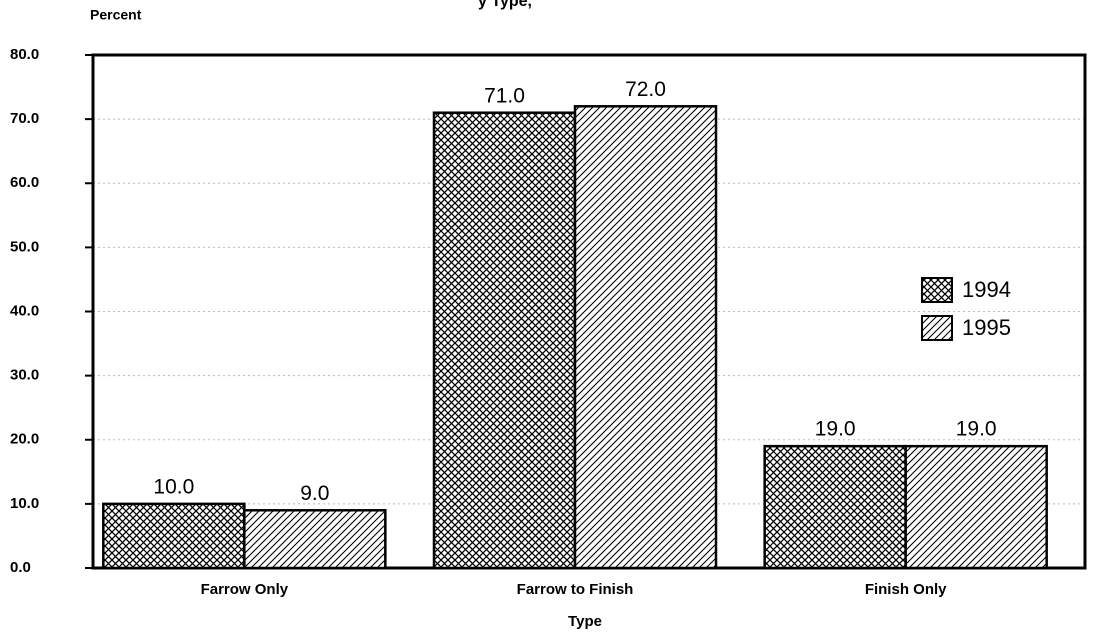 This screenshot has height=636, width=1093. What do you see at coordinates (505, 5) in the screenshot?
I see `chart-title: y Type,` at bounding box center [505, 5].